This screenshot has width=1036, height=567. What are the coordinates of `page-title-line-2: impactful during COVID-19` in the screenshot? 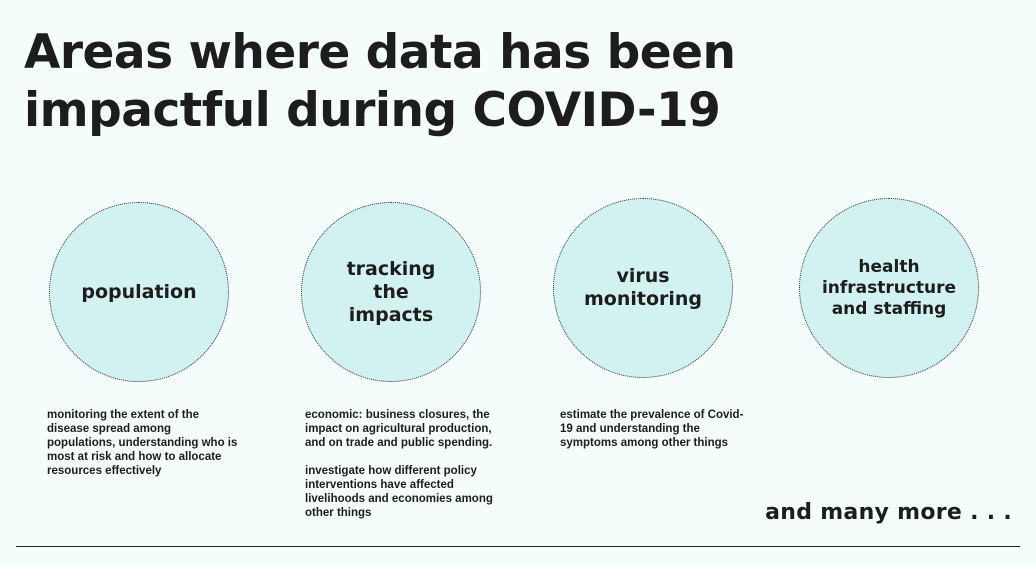 It's located at (372, 110).